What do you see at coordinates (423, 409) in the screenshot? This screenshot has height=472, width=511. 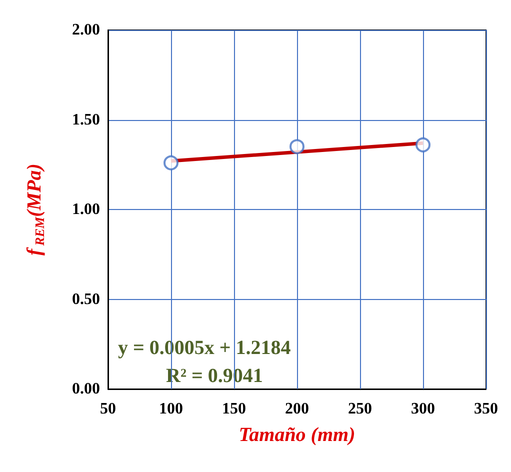 I see `x-tick-label: 300` at bounding box center [423, 409].